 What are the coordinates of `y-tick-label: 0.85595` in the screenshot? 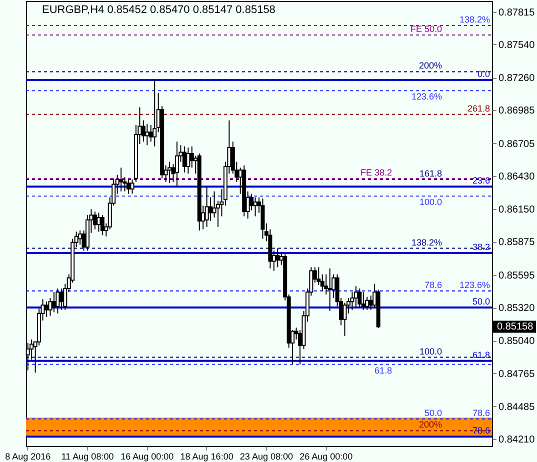 It's located at (517, 276).